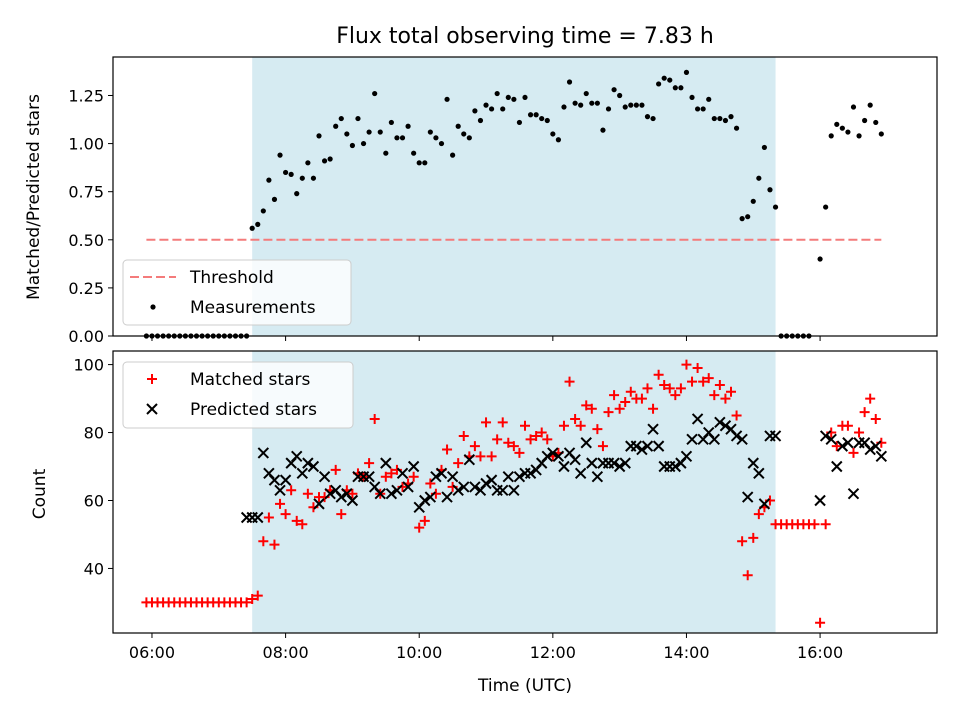 The width and height of the screenshot is (960, 720). What do you see at coordinates (820, 652) in the screenshot?
I see `x-tick-label: 16:00` at bounding box center [820, 652].